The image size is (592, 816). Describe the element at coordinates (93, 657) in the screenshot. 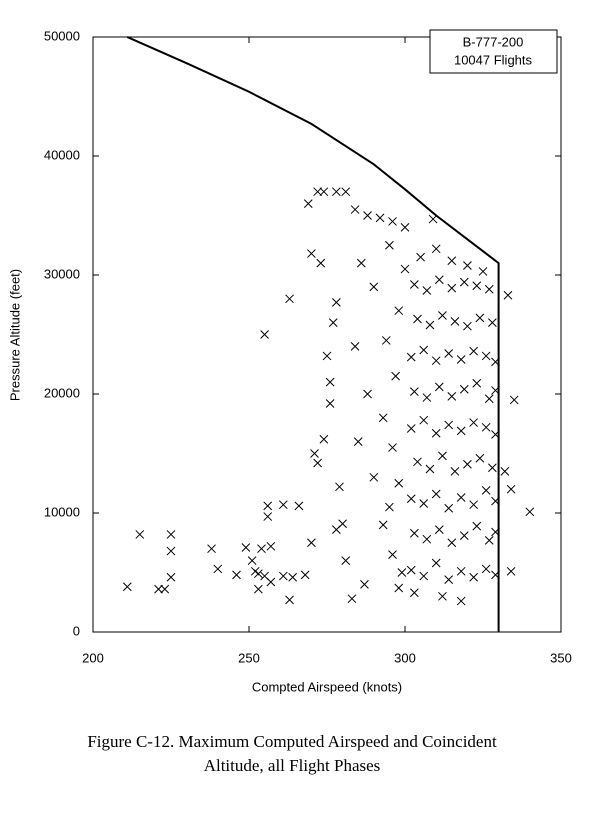

I see `x-tick-label: 200` at that location.